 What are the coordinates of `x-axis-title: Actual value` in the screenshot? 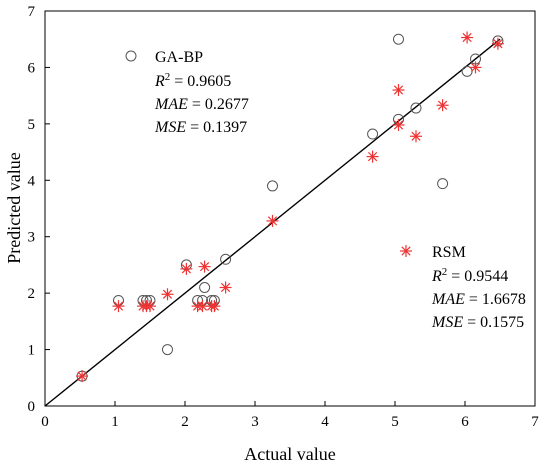 It's located at (289, 454).